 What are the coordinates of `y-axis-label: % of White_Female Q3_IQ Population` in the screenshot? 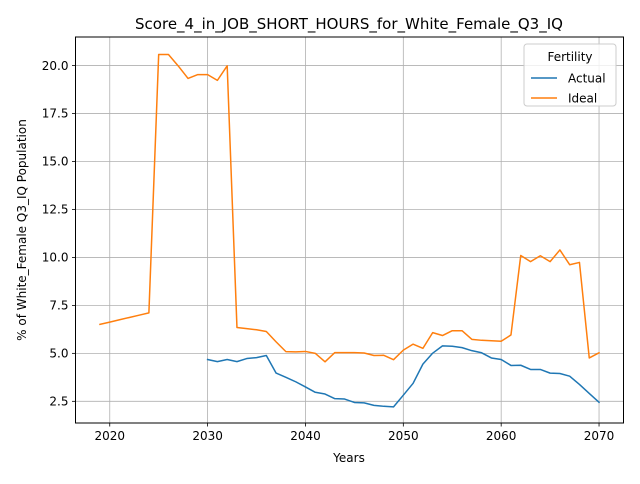 It's located at (22, 230).